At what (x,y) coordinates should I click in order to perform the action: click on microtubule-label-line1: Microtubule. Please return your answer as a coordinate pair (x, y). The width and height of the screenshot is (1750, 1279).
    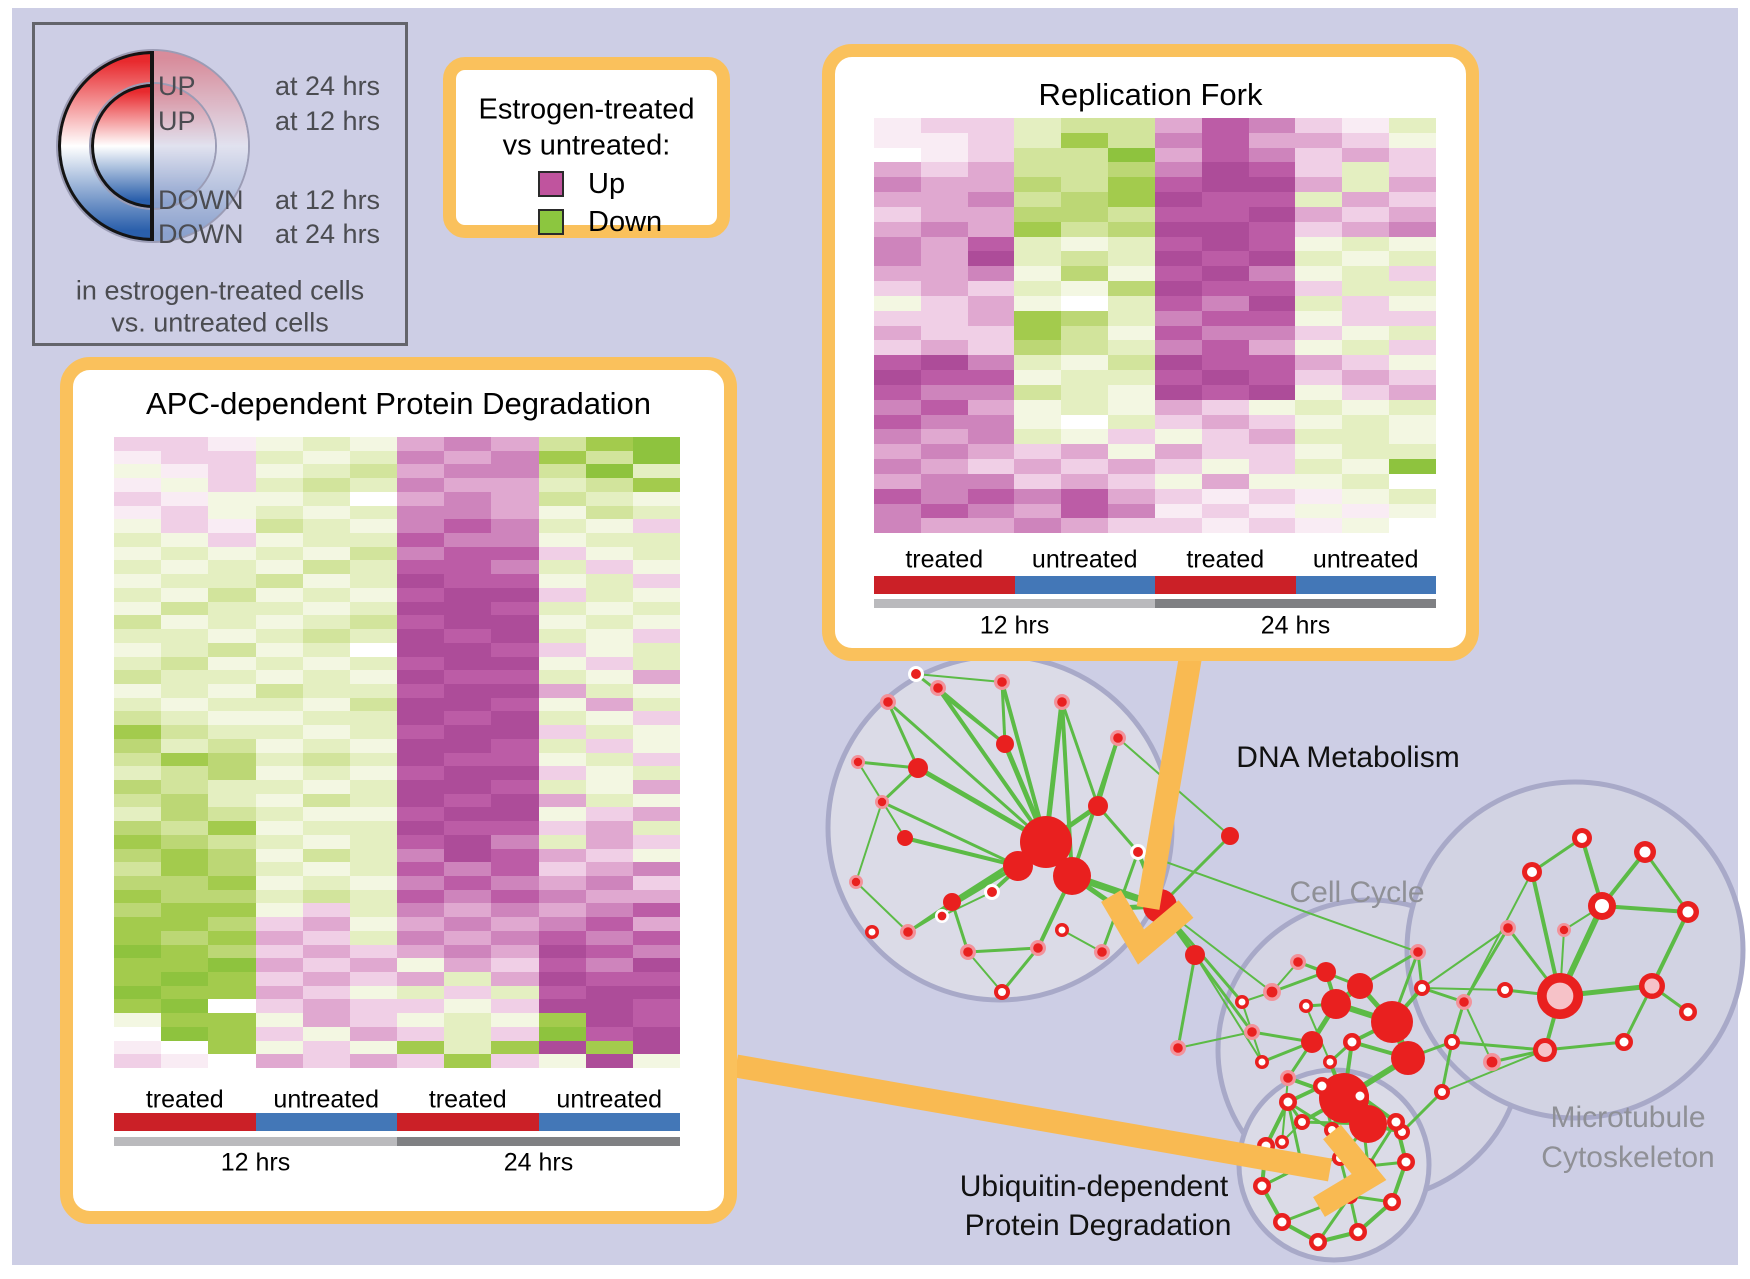
    Looking at the image, I should click on (1628, 1117).